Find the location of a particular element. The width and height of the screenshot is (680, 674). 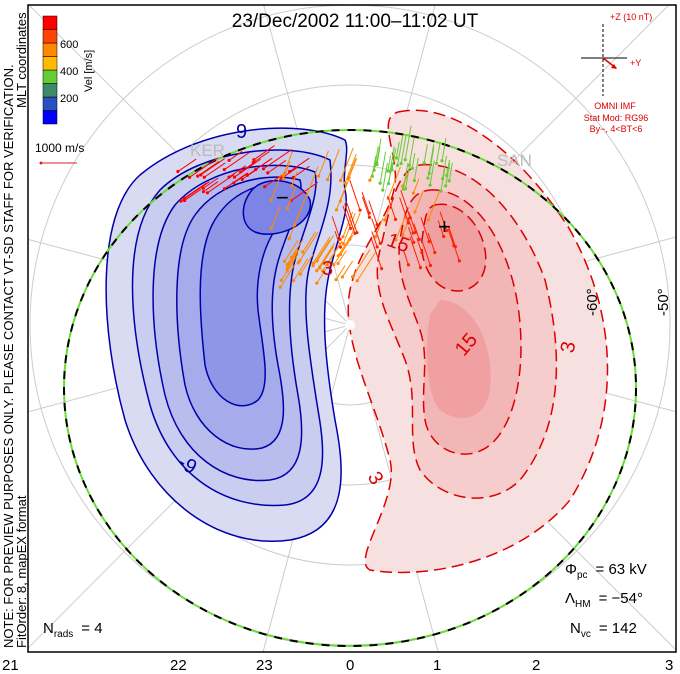

cross-polar-potential: Φpc = 63 kV is located at coordinates (606, 571).